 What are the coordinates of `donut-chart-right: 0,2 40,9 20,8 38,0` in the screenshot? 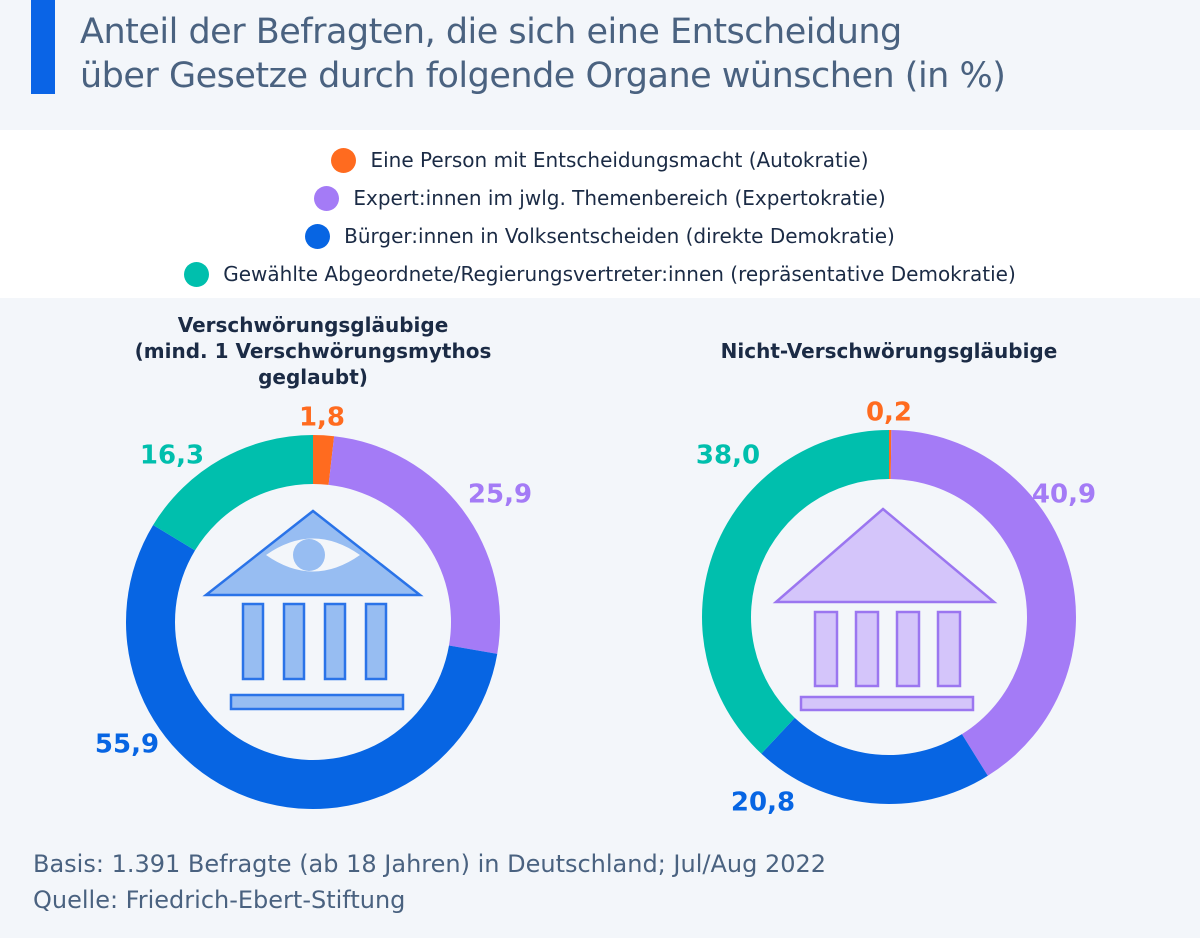 It's located at (896, 608).